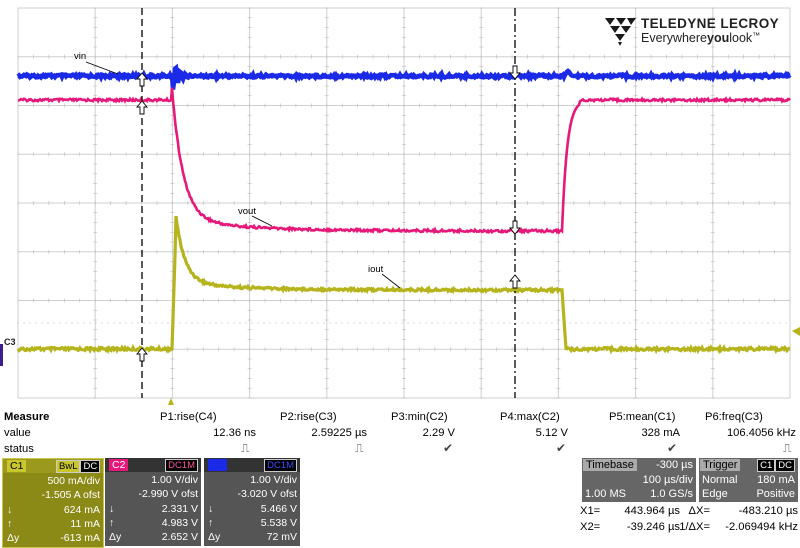 Image resolution: width=800 pixels, height=548 pixels. Describe the element at coordinates (694, 527) in the screenshot. I see `cursor-inv-dx-label: 1/ΔX=` at that location.